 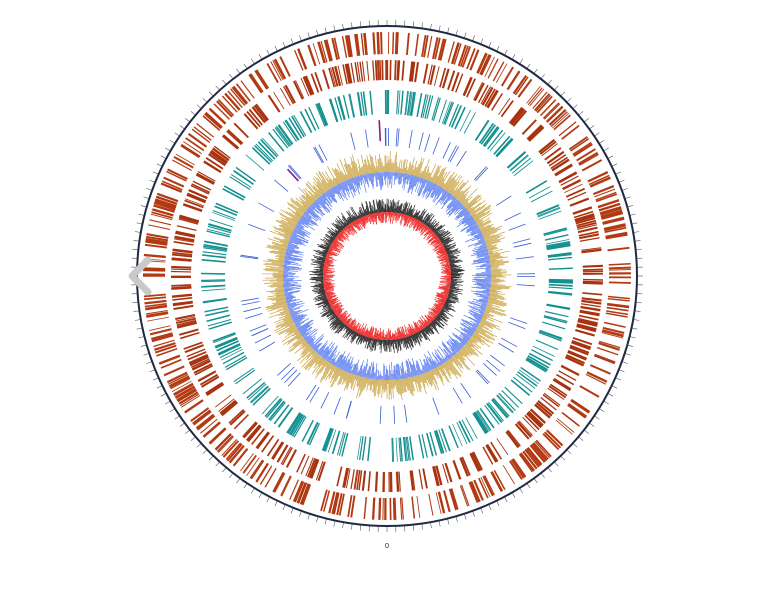 I want to click on previous-button, so click(x=141, y=276).